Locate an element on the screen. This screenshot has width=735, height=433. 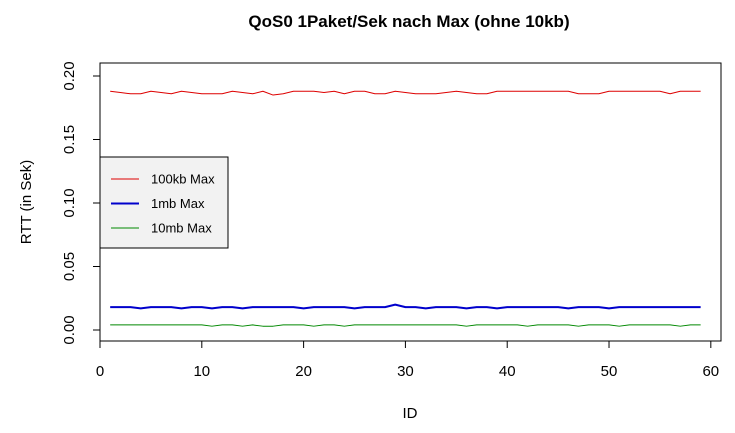
series-line-100kb-max is located at coordinates (405, 93).